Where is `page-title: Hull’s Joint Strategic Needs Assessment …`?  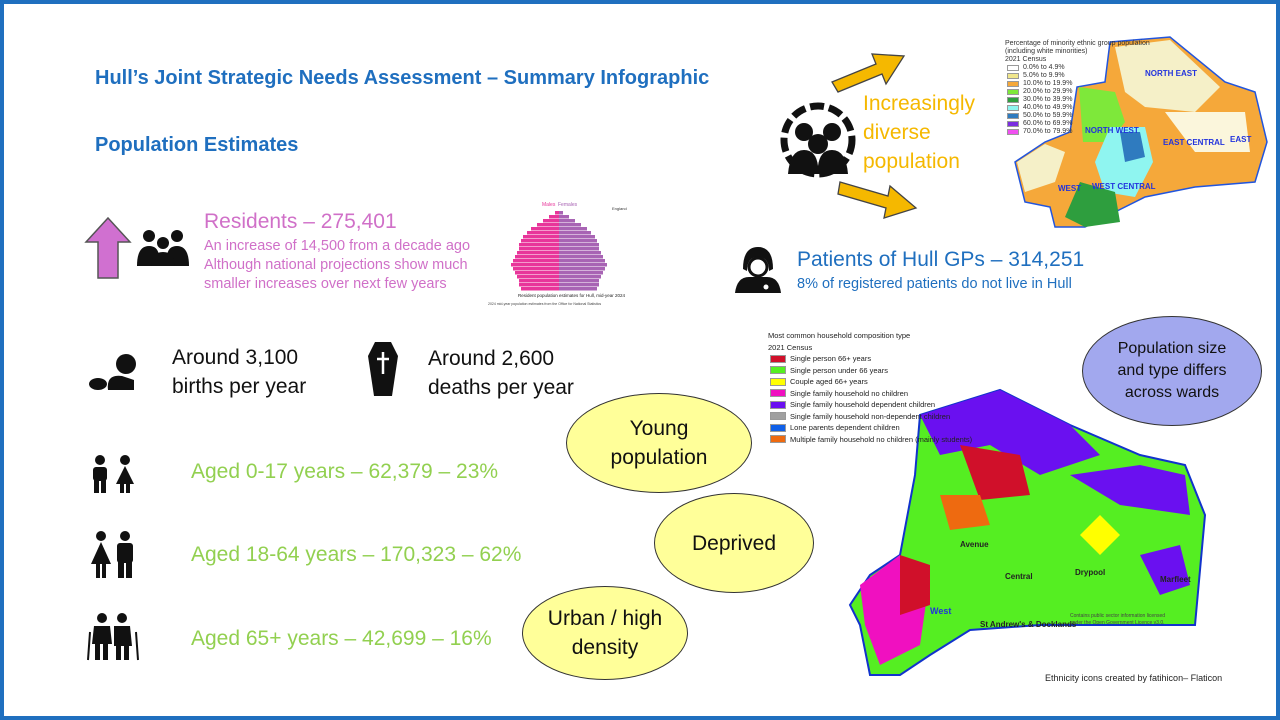 page-title: Hull’s Joint Strategic Needs Assessment … is located at coordinates (402, 78).